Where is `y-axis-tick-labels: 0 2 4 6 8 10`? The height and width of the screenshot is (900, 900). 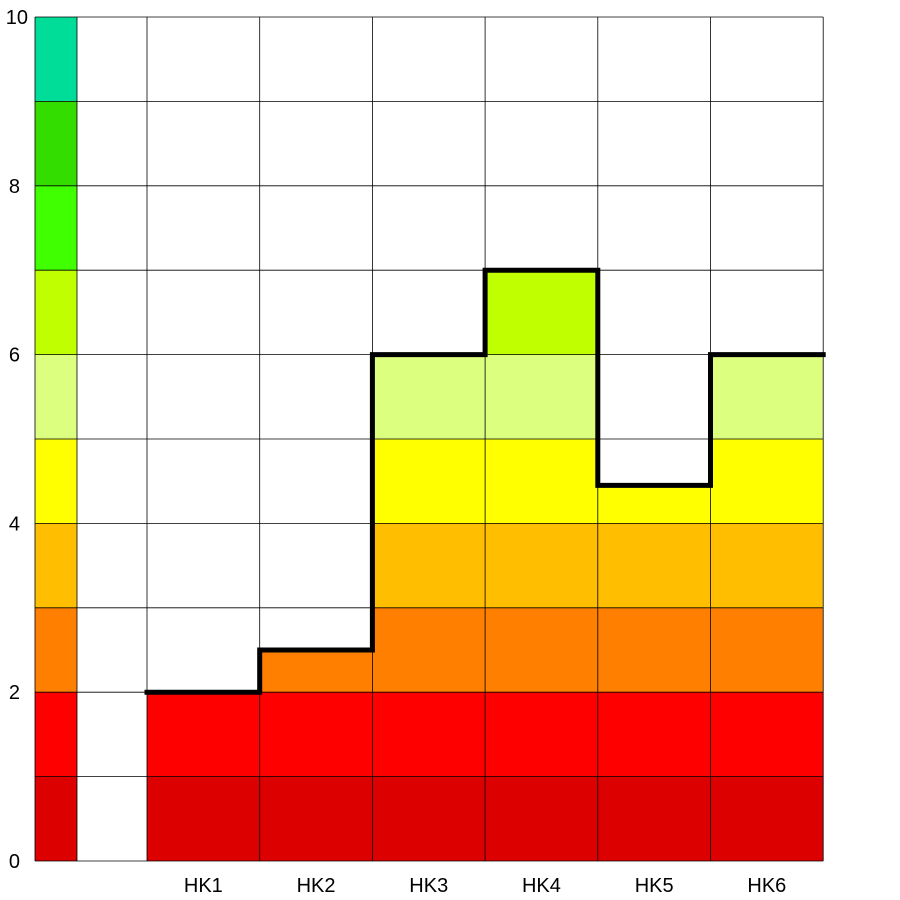 y-axis-tick-labels: 0 2 4 6 8 10 is located at coordinates (17, 440).